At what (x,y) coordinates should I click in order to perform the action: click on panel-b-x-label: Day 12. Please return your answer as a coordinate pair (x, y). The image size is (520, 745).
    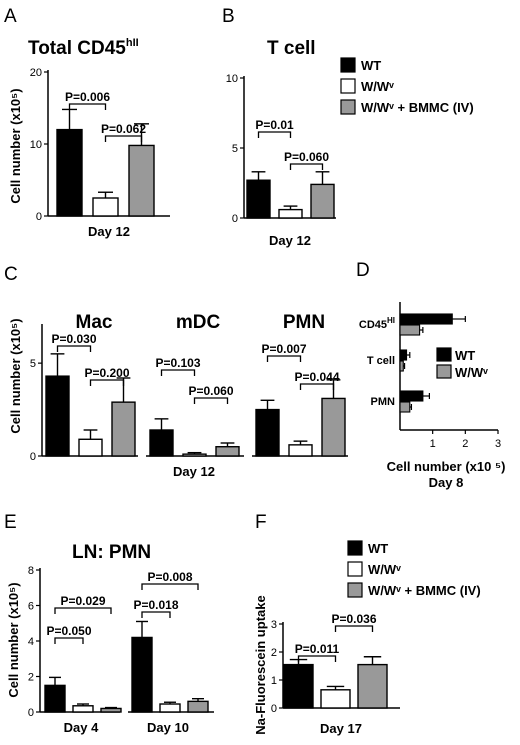
    Looking at the image, I should click on (290, 240).